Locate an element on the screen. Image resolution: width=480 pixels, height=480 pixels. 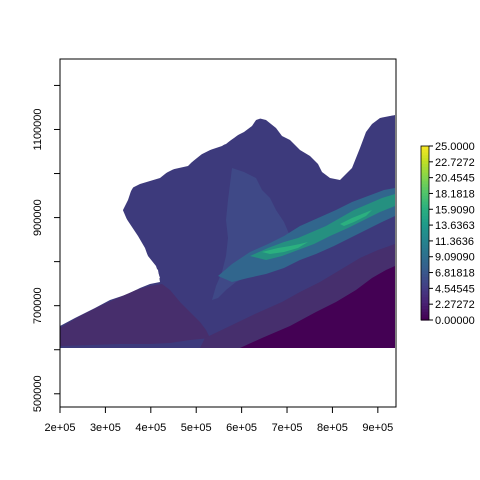
colorbar-label: 15.9090 is located at coordinates (455, 210).